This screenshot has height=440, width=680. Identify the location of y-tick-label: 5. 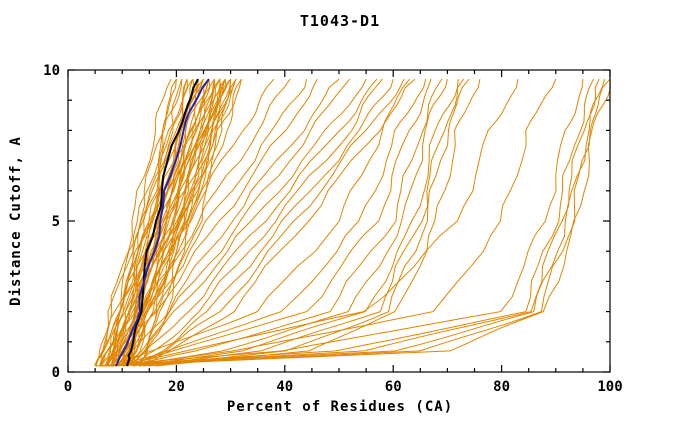
(56, 222).